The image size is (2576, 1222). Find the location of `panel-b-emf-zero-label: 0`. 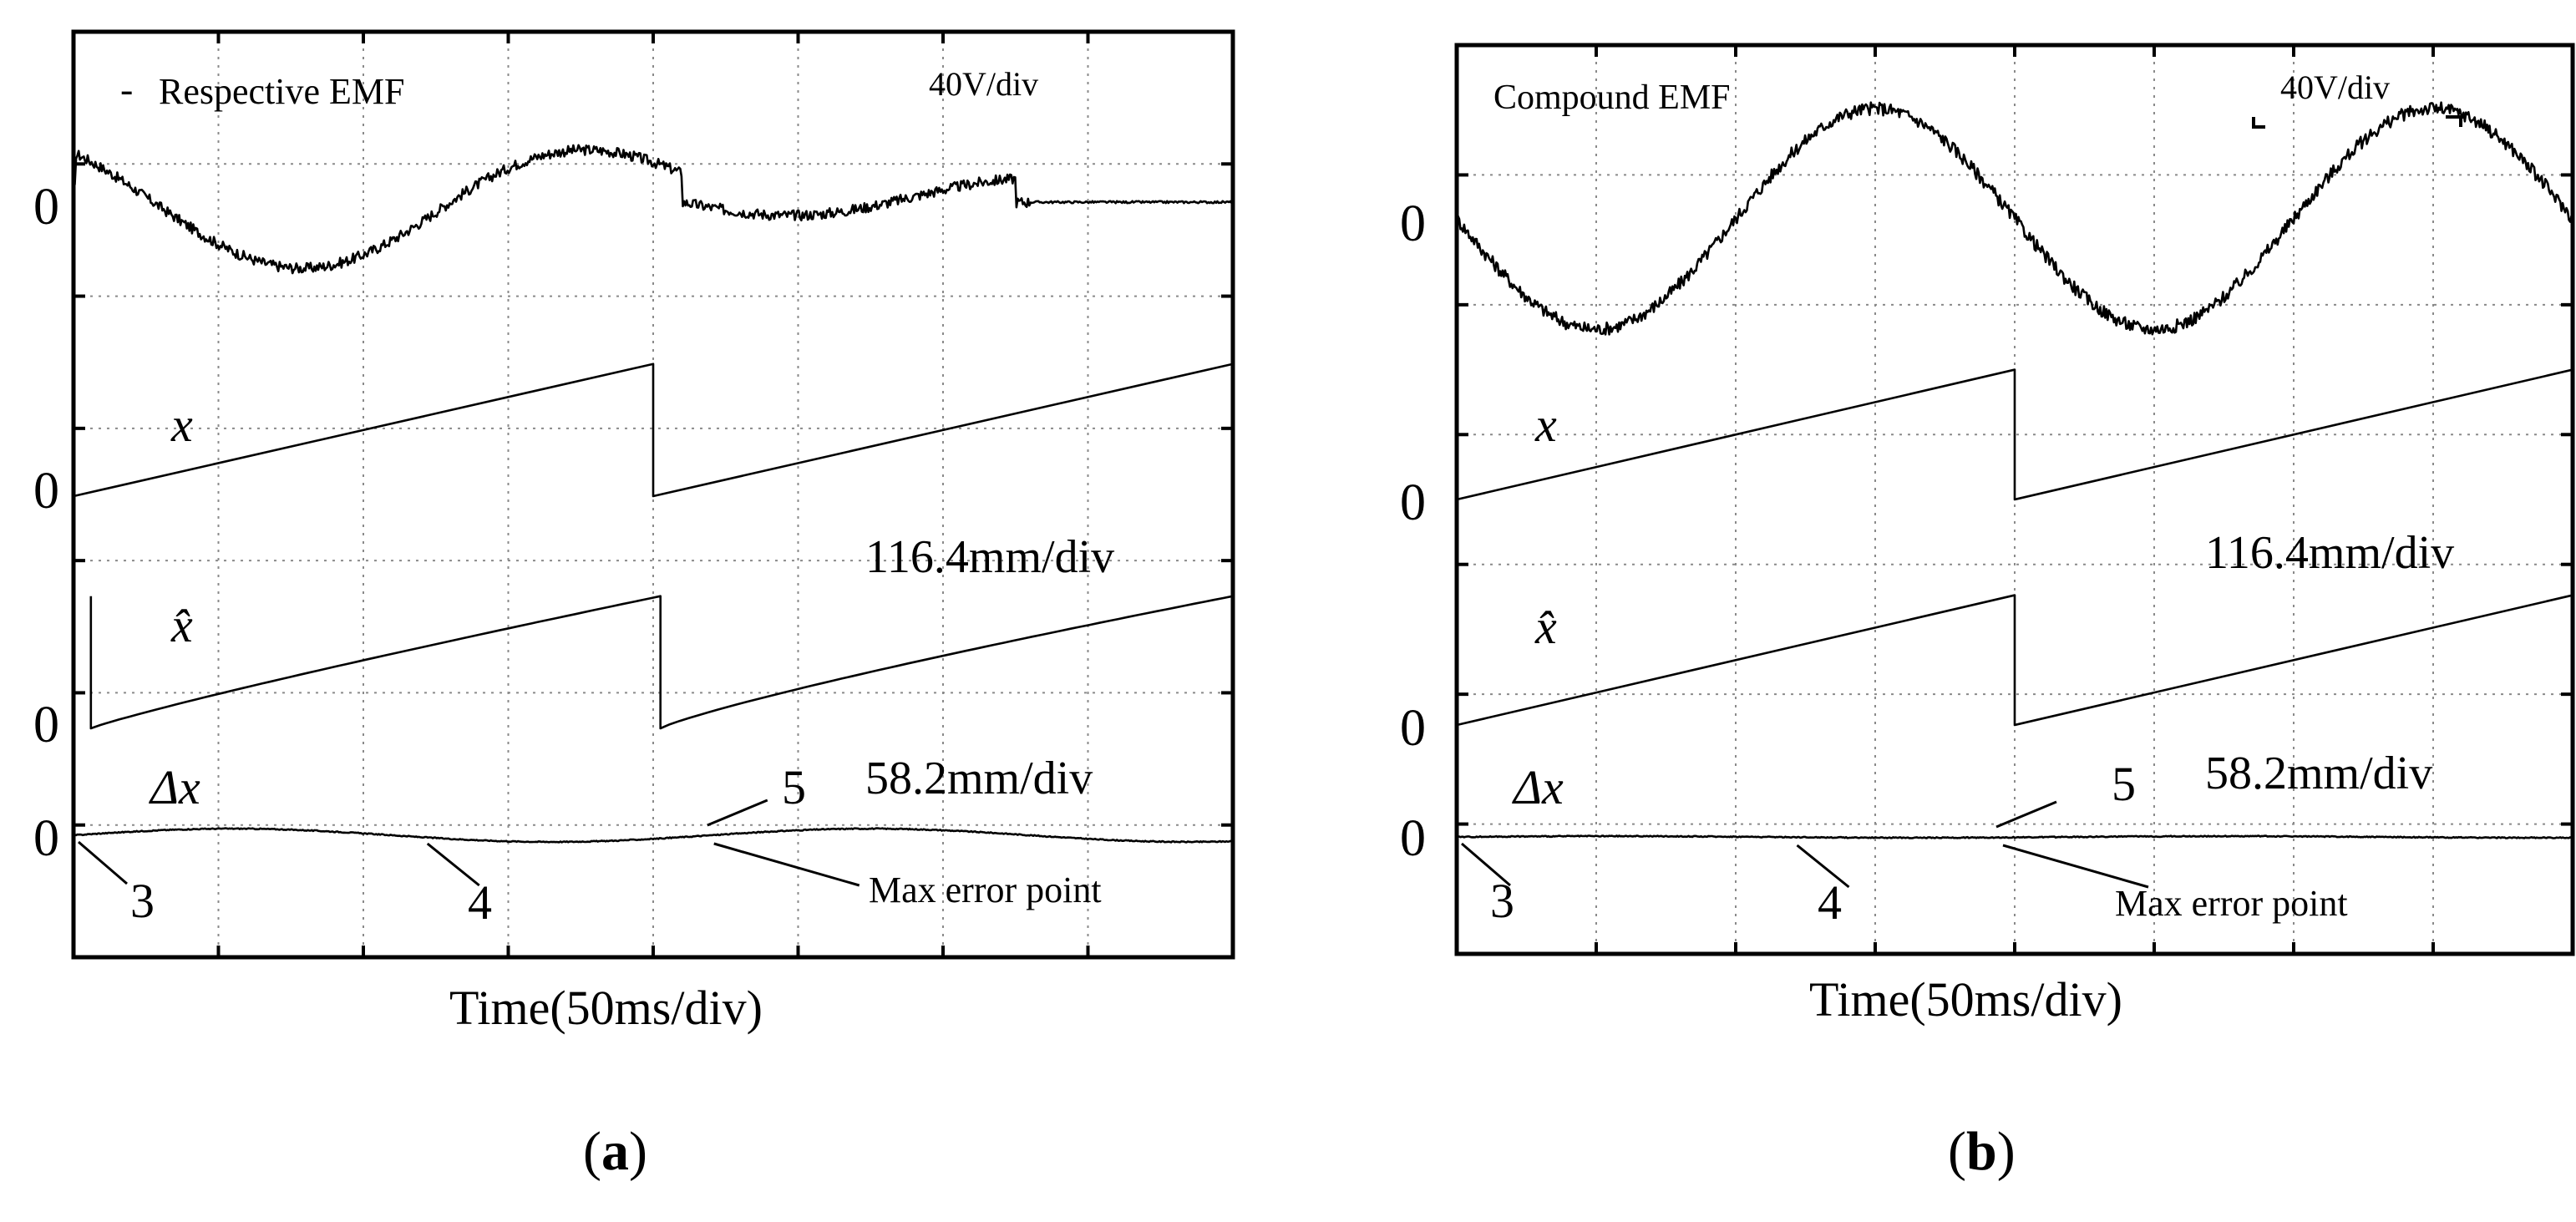

panel-b-emf-zero-label: 0 is located at coordinates (1413, 223).